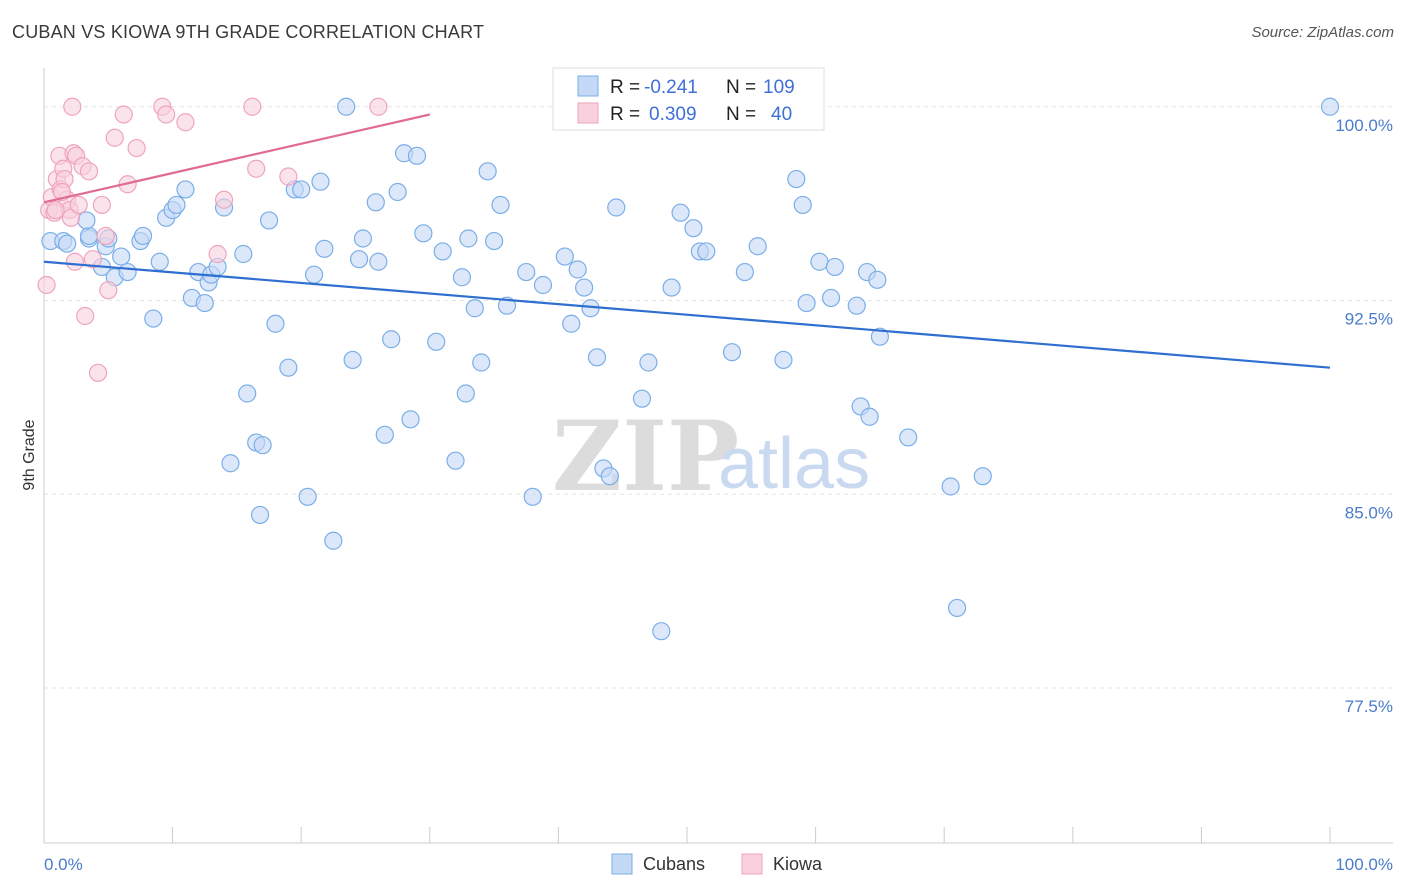 This screenshot has height=892, width=1406. Describe the element at coordinates (1322, 32) in the screenshot. I see `source-credit: Source: ZipAtlas.com` at that location.